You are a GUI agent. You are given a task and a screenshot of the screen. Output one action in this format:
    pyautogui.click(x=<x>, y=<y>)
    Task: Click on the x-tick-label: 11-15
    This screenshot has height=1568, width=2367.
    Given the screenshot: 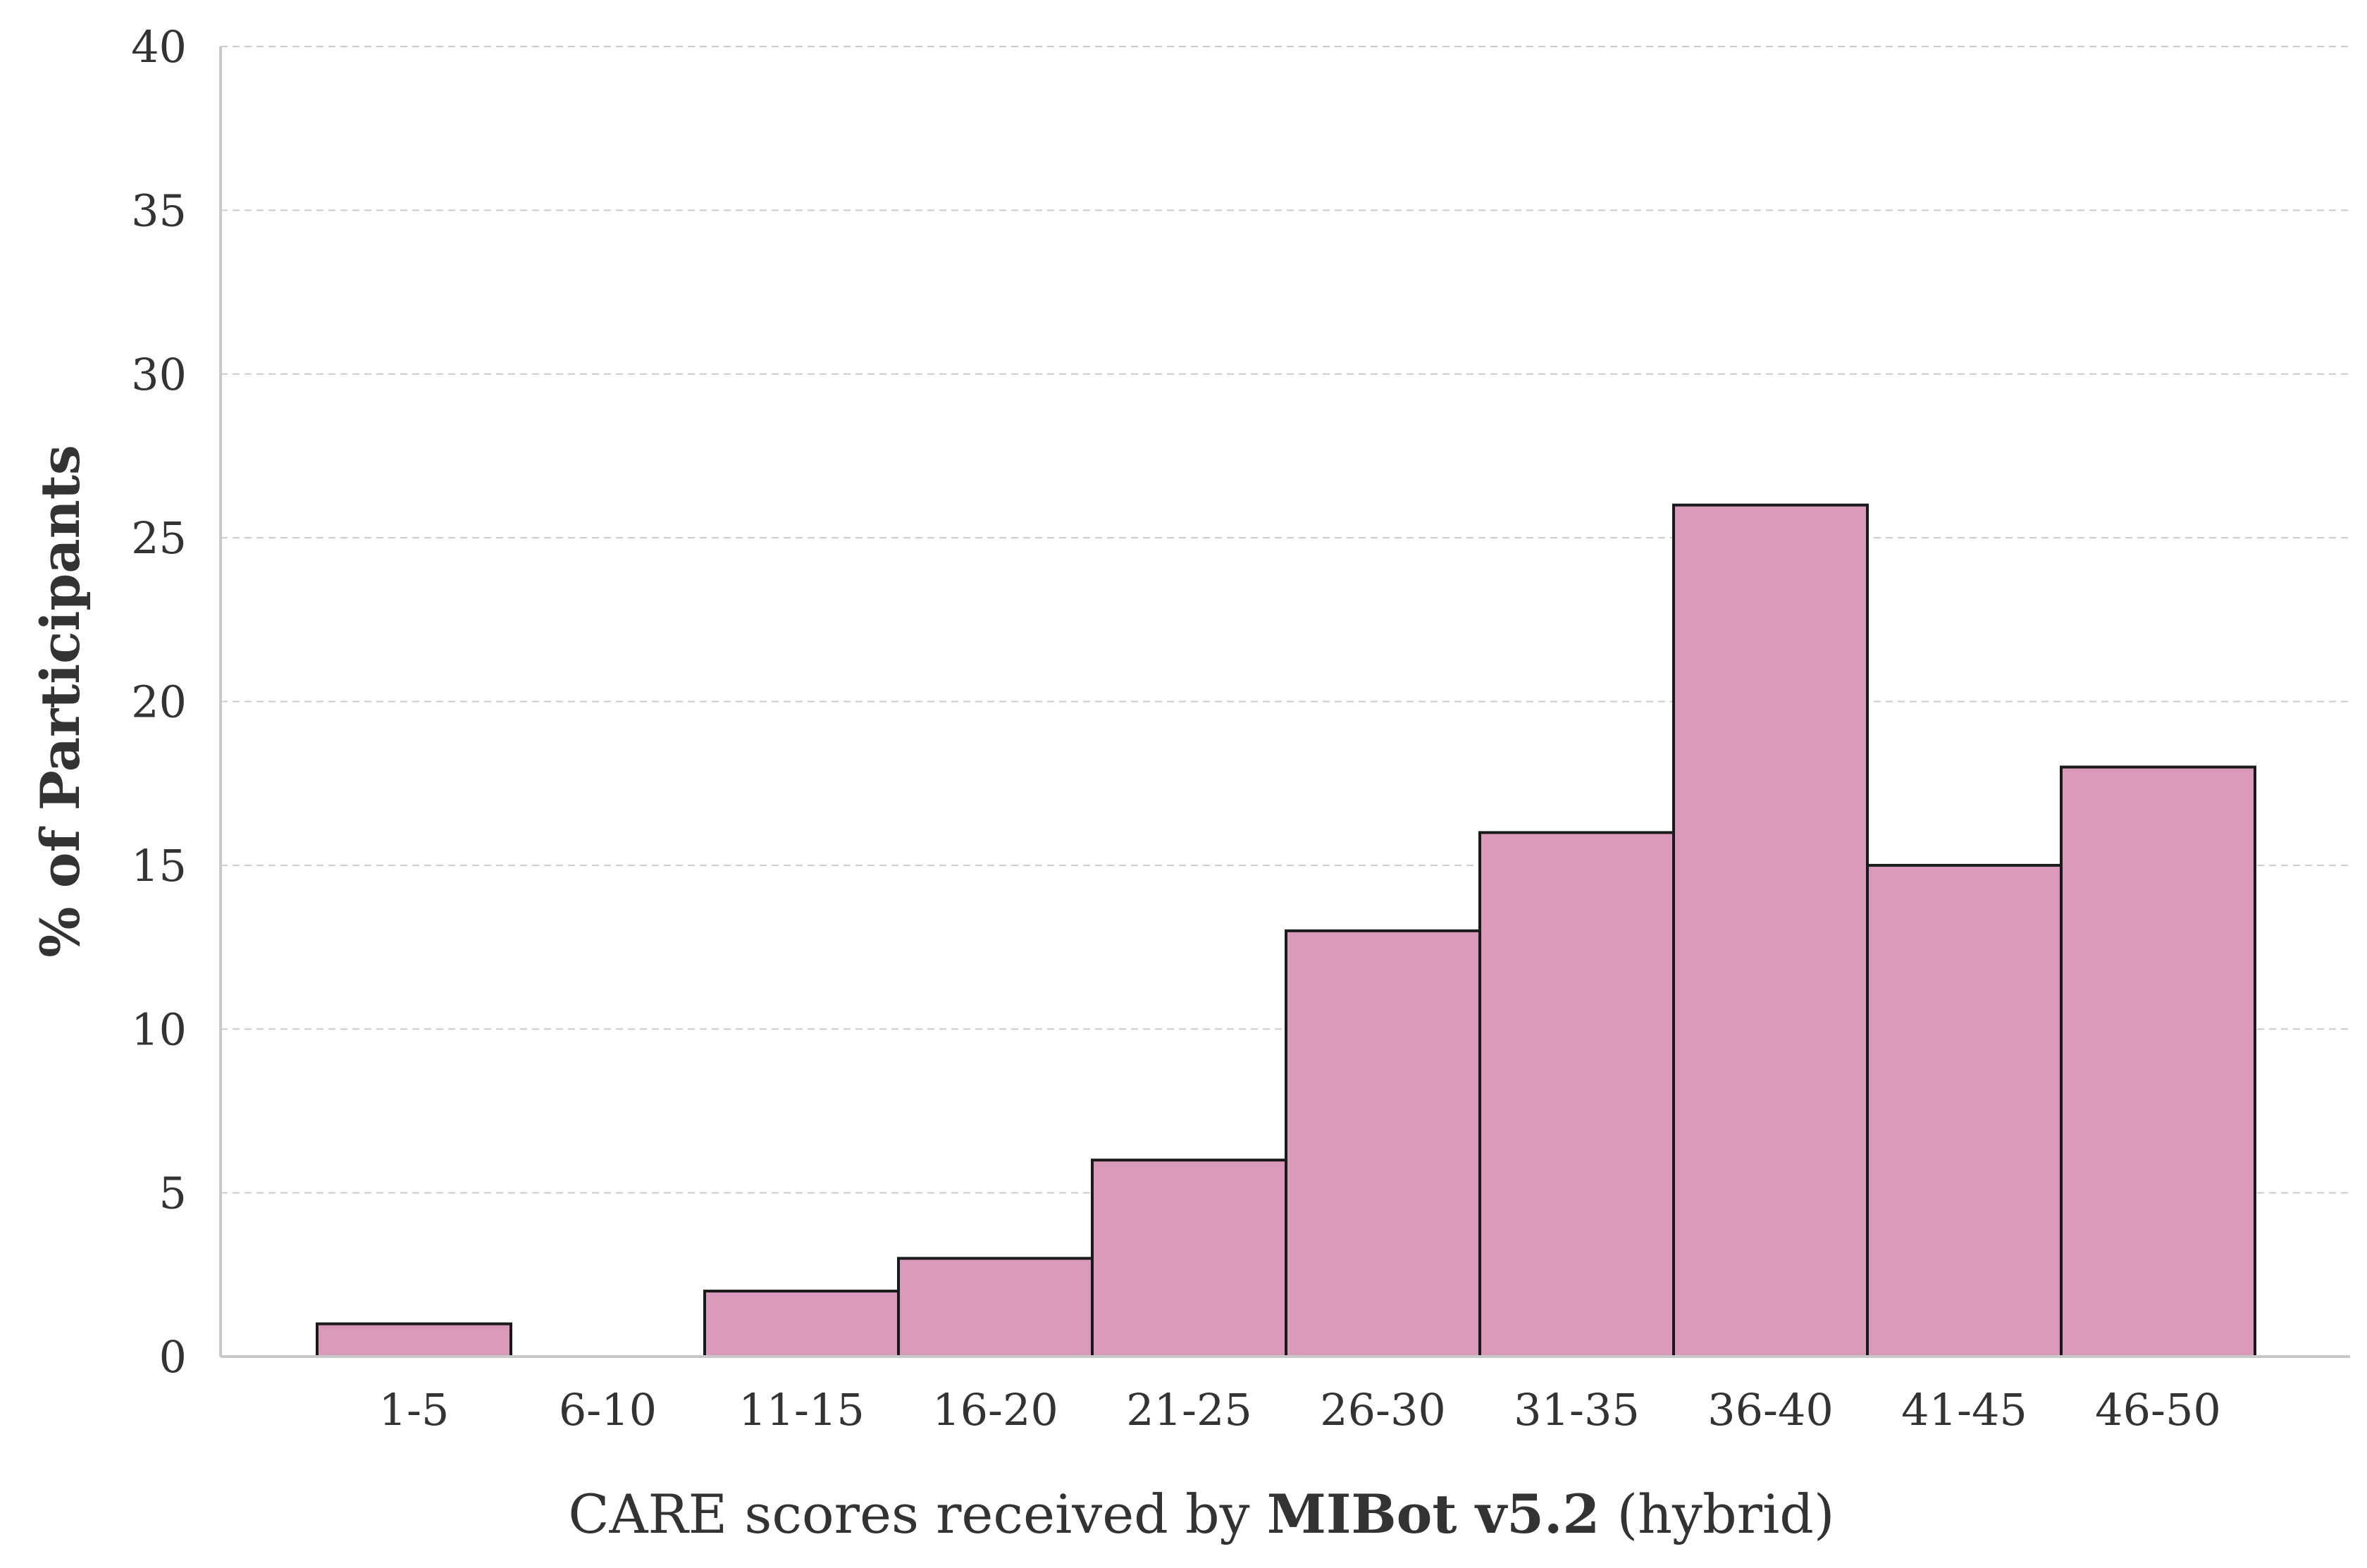 What is the action you would take?
    pyautogui.click(x=801, y=1410)
    